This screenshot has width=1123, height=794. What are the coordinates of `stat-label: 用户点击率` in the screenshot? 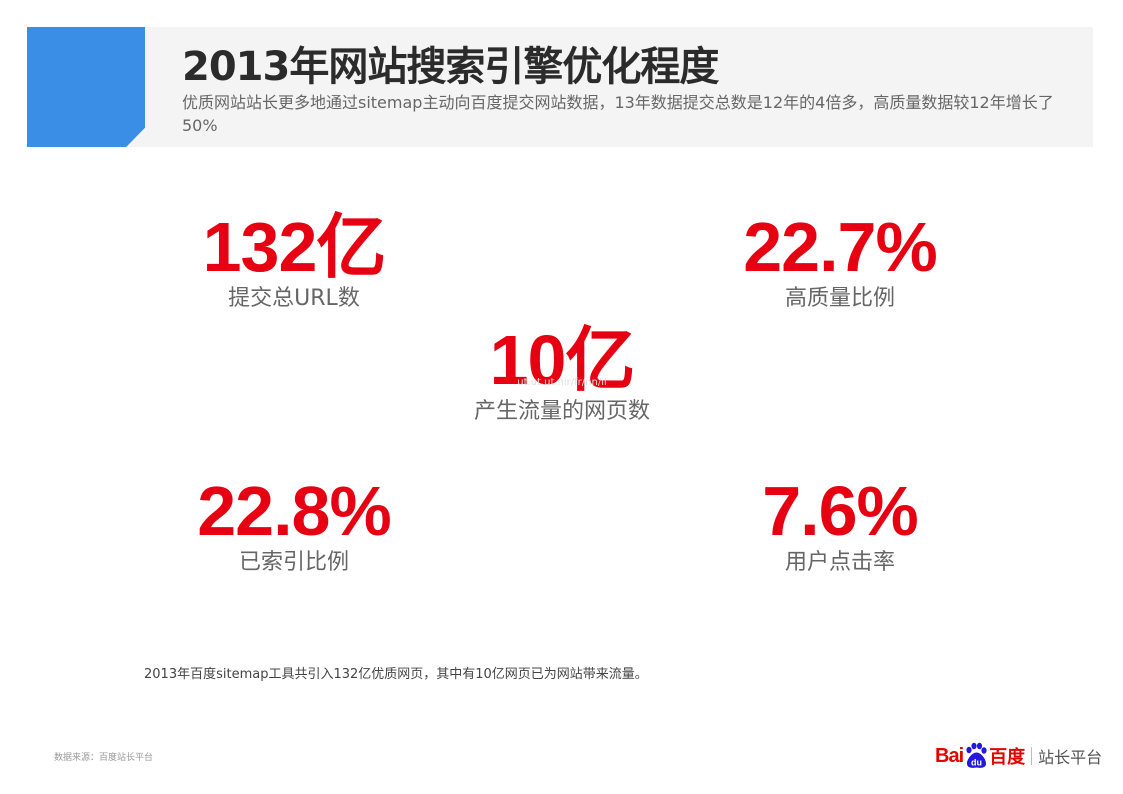 It's located at (839, 562).